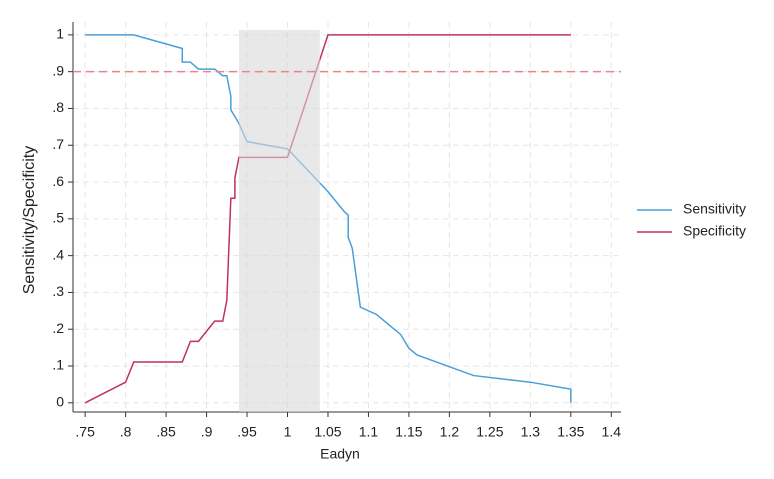  Describe the element at coordinates (60, 402) in the screenshot. I see `y-tick-label: 0` at that location.